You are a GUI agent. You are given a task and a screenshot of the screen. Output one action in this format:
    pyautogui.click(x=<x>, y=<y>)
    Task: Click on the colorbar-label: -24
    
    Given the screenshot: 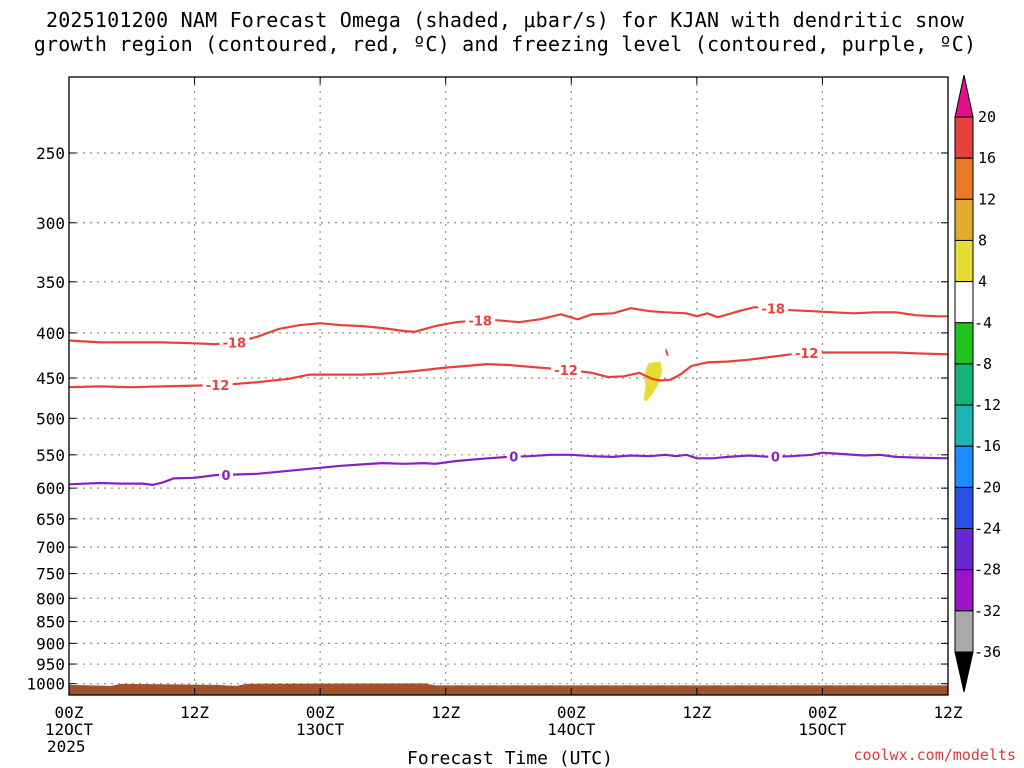 What is the action you would take?
    pyautogui.click(x=987, y=529)
    